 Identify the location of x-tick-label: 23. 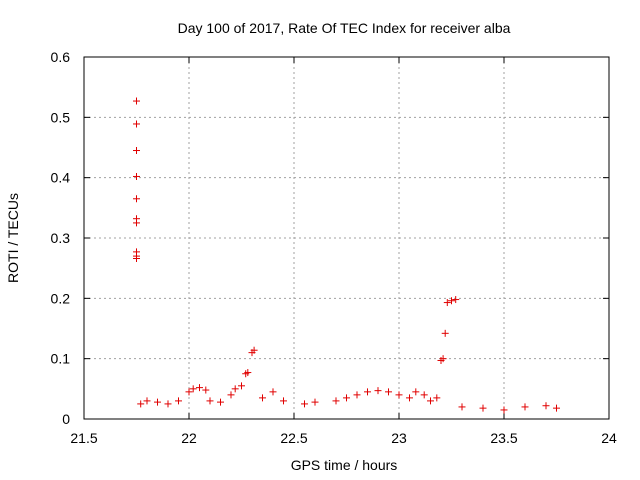
(399, 438).